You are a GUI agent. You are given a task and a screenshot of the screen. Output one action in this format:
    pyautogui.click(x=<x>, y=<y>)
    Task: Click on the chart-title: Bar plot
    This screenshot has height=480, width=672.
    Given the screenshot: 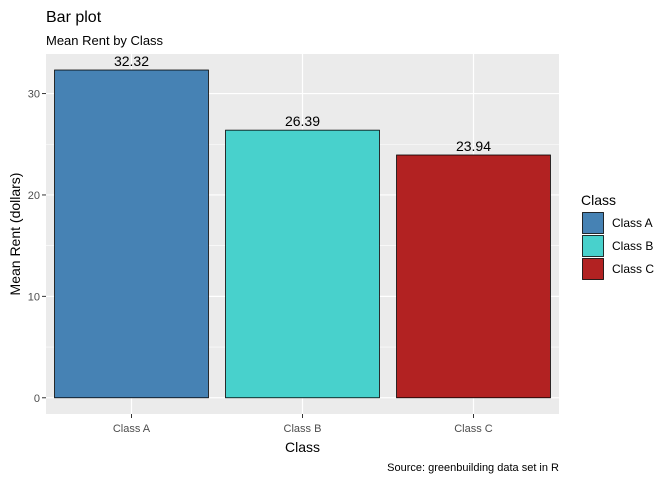 What is the action you would take?
    pyautogui.click(x=74, y=17)
    